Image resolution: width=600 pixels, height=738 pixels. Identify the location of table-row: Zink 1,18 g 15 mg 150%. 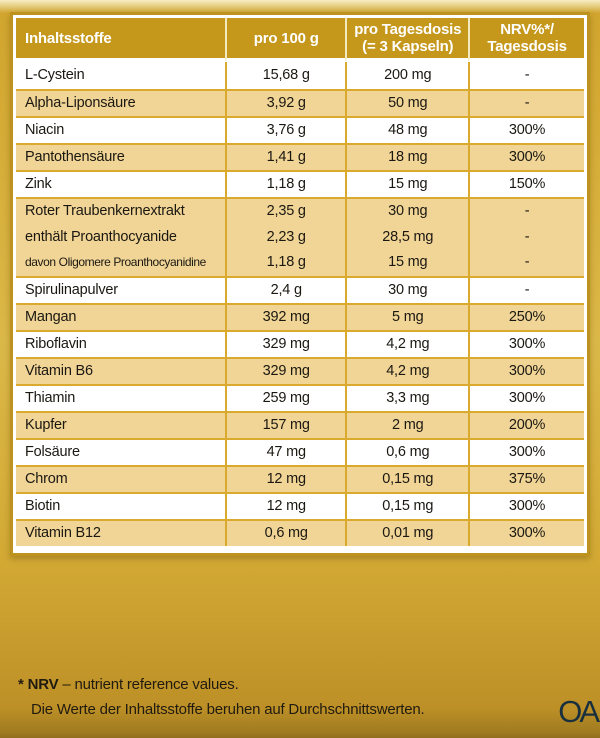
(300, 183).